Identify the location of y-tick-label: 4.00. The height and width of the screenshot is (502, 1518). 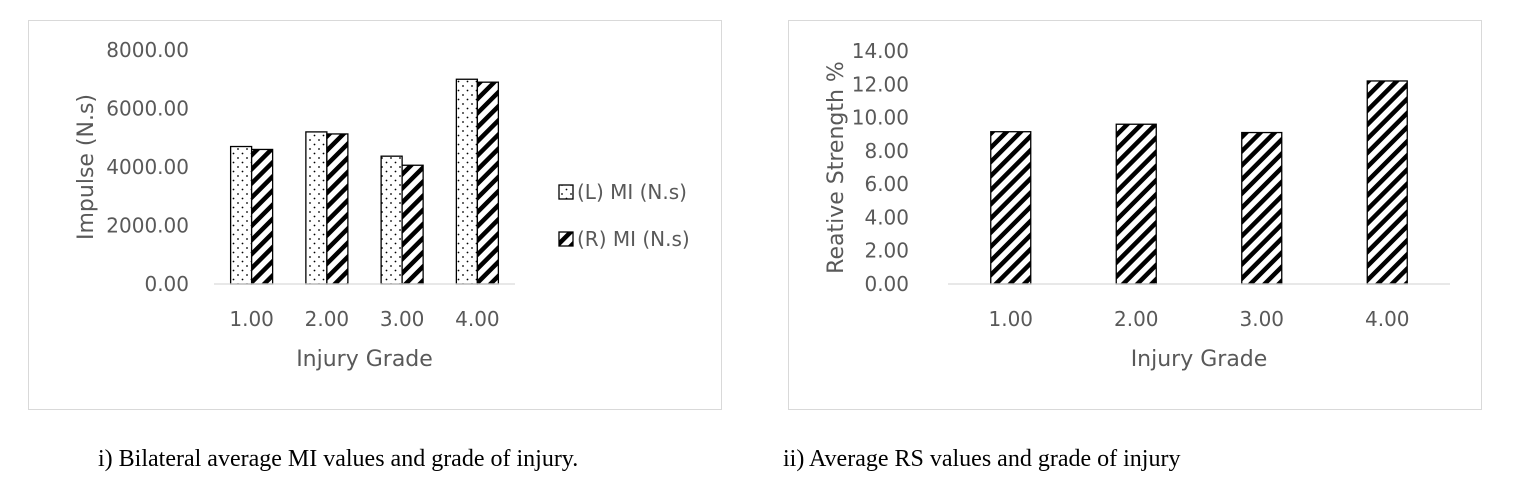
(886, 217).